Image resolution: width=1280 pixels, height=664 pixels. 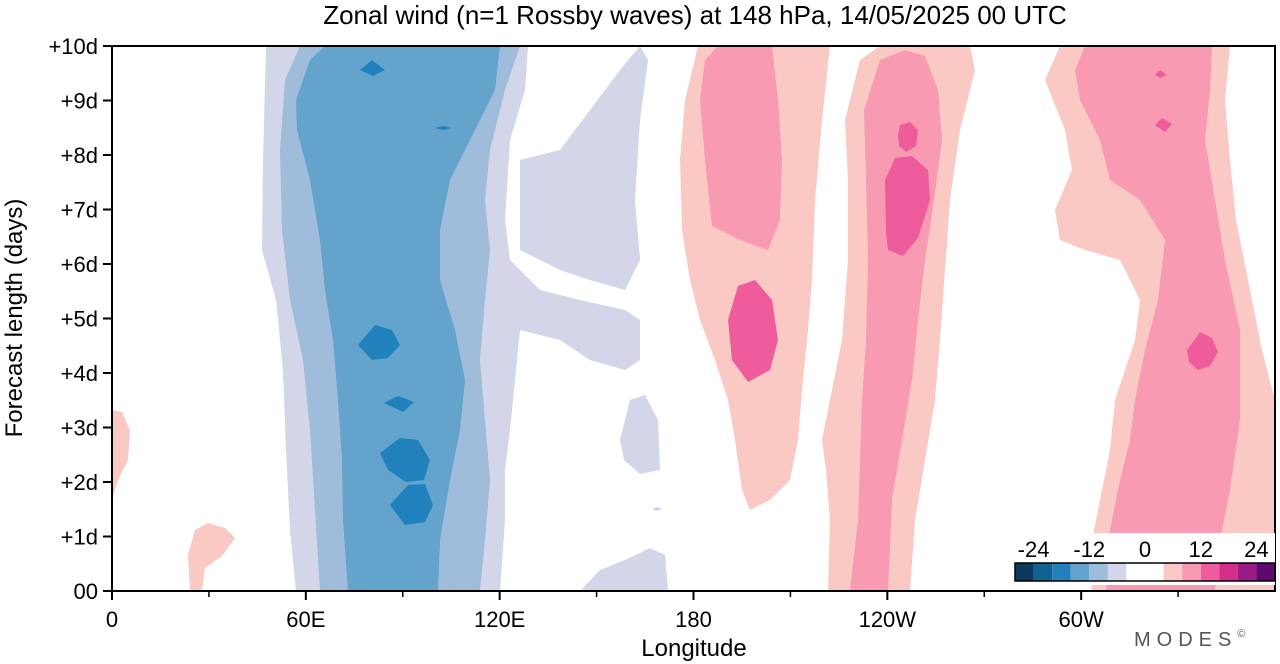 I want to click on x-tick-label: 0, so click(x=112, y=619).